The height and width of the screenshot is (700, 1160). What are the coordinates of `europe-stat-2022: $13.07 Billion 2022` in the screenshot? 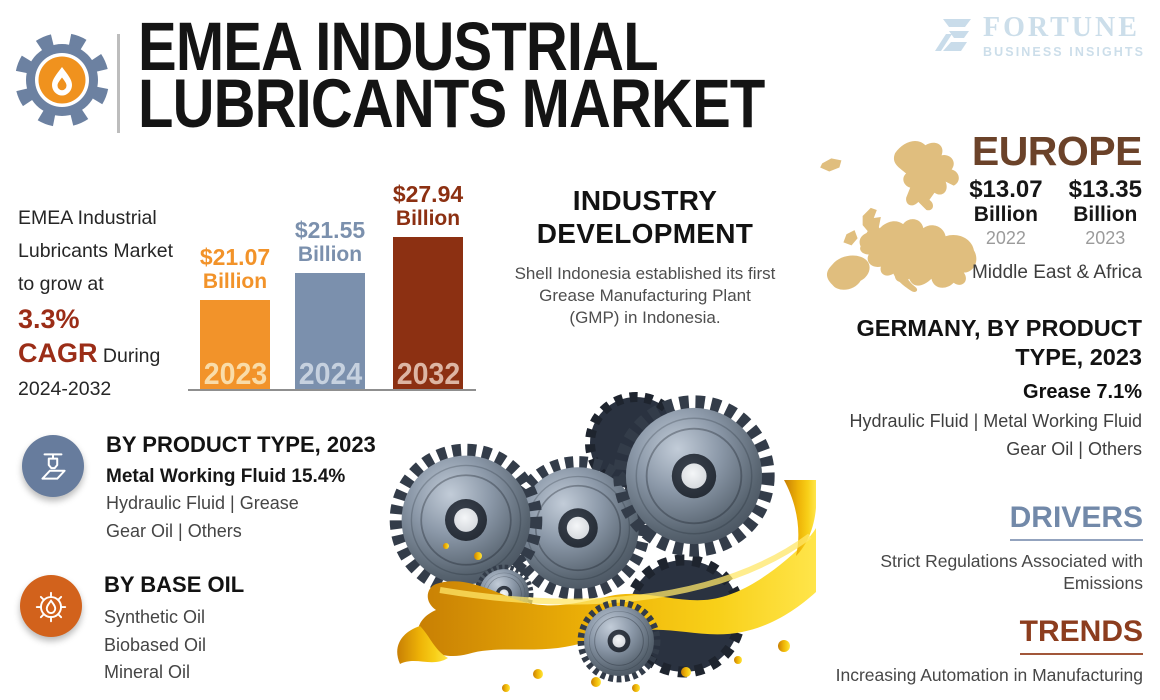 It's located at (1005, 213).